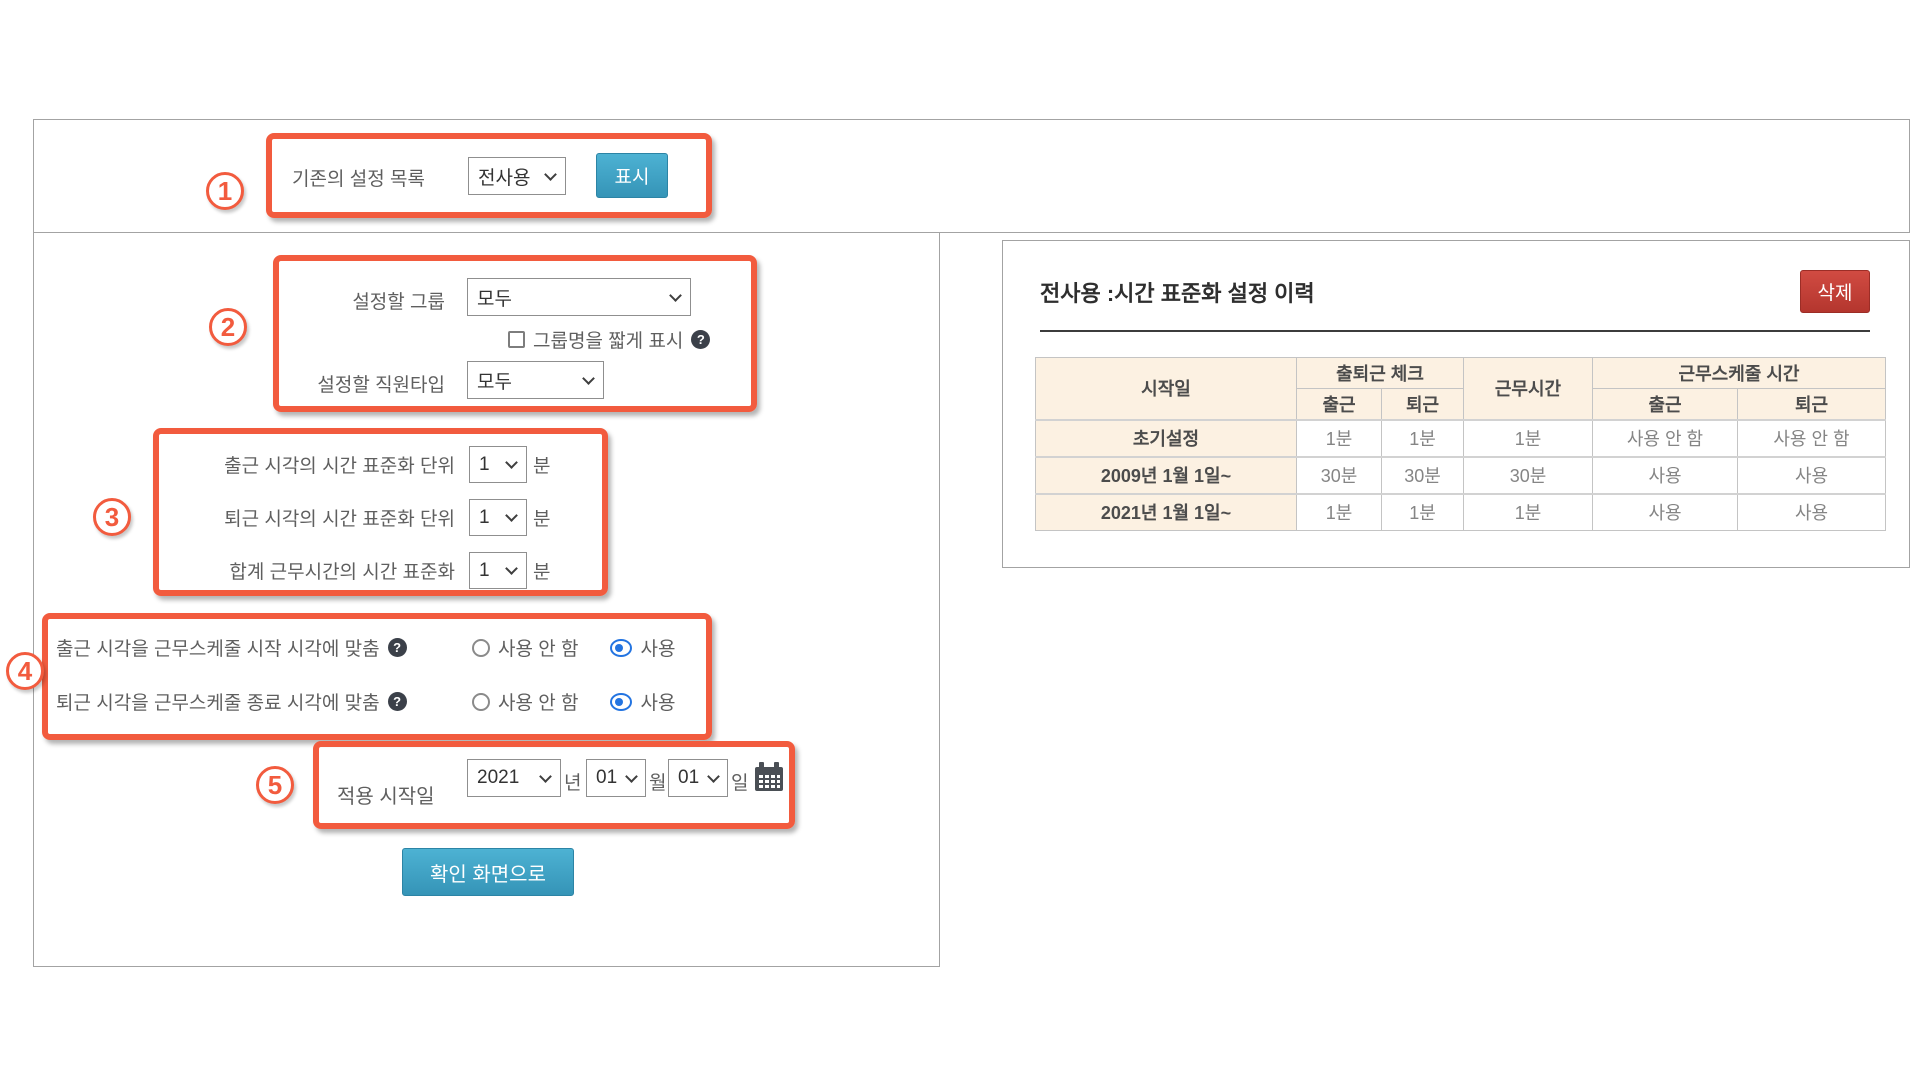 This screenshot has width=1920, height=1080. I want to click on preset-select-value: 전사용, so click(504, 178).